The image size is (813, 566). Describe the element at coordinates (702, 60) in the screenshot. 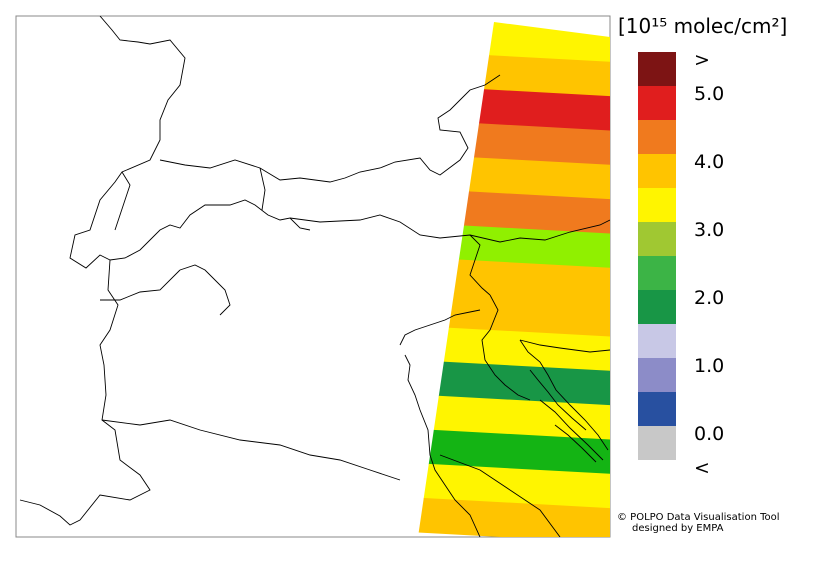

I see `legend-label: >` at that location.